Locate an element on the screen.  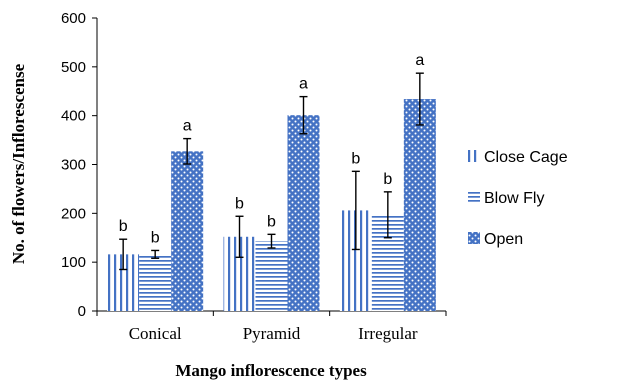
x-tick-label: Pyramid is located at coordinates (272, 333).